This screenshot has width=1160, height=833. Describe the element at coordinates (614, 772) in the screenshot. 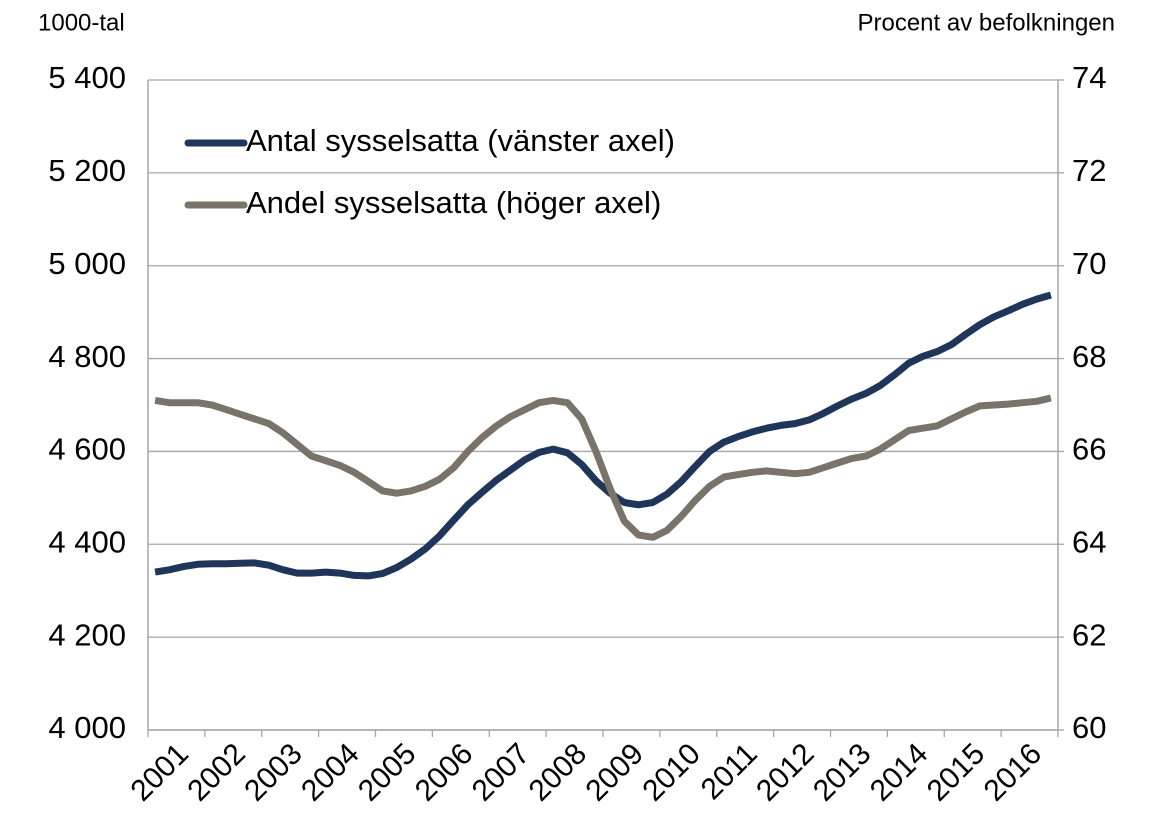

I see `x-tick-label: 2009` at that location.